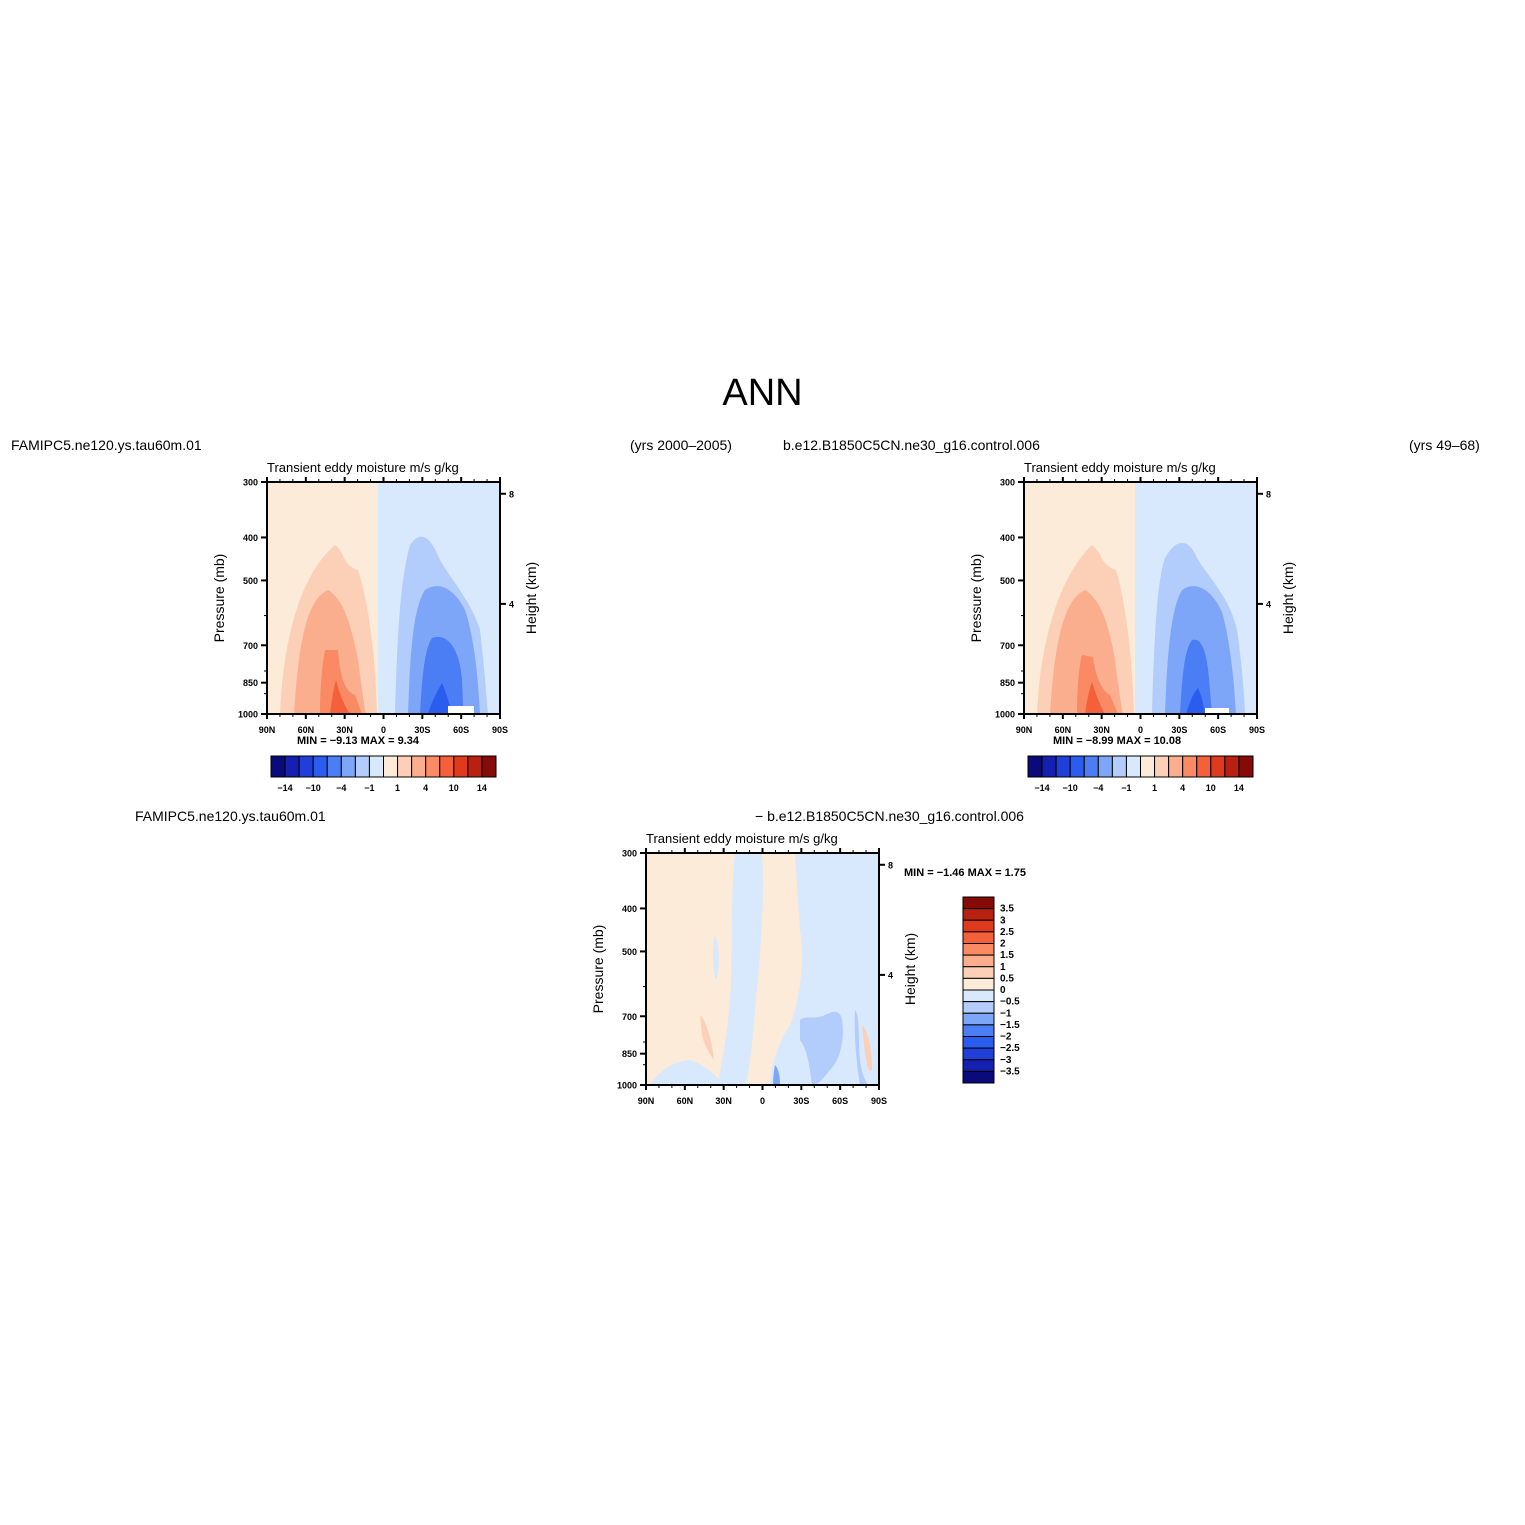  Describe the element at coordinates (1211, 788) in the screenshot. I see `colorbar2-label: 10` at that location.